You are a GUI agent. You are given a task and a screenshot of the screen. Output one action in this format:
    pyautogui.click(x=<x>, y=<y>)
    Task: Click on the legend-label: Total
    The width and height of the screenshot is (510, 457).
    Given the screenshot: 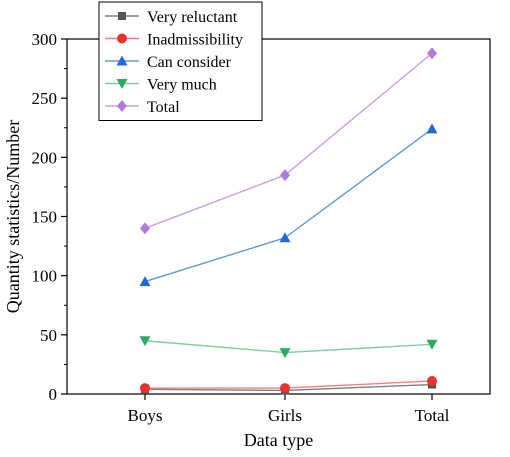 What is the action you would take?
    pyautogui.click(x=163, y=107)
    